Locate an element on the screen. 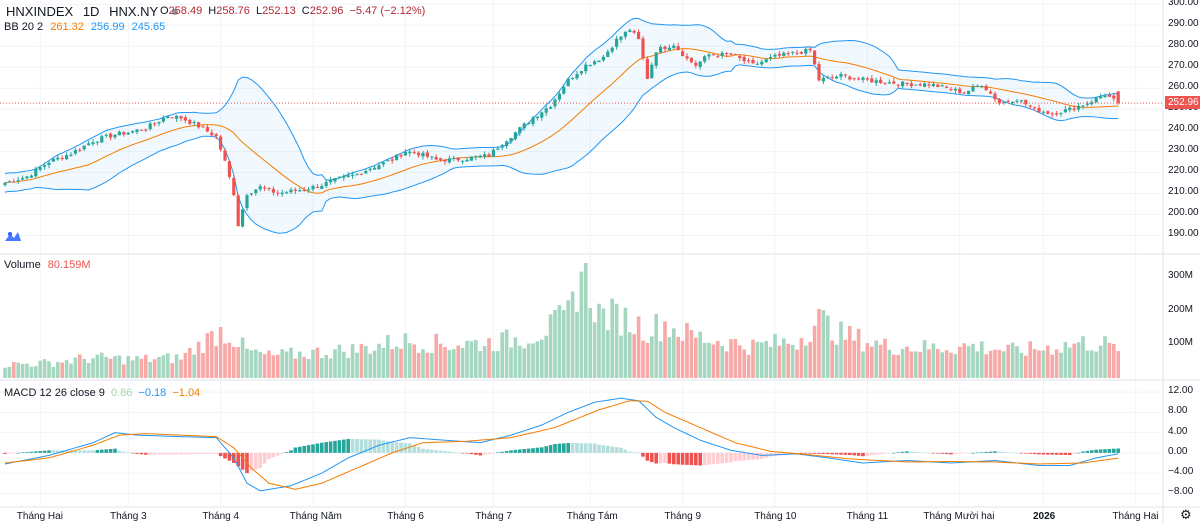 The width and height of the screenshot is (1200, 524). settings-gear-icon: ⚙ is located at coordinates (1186, 514).